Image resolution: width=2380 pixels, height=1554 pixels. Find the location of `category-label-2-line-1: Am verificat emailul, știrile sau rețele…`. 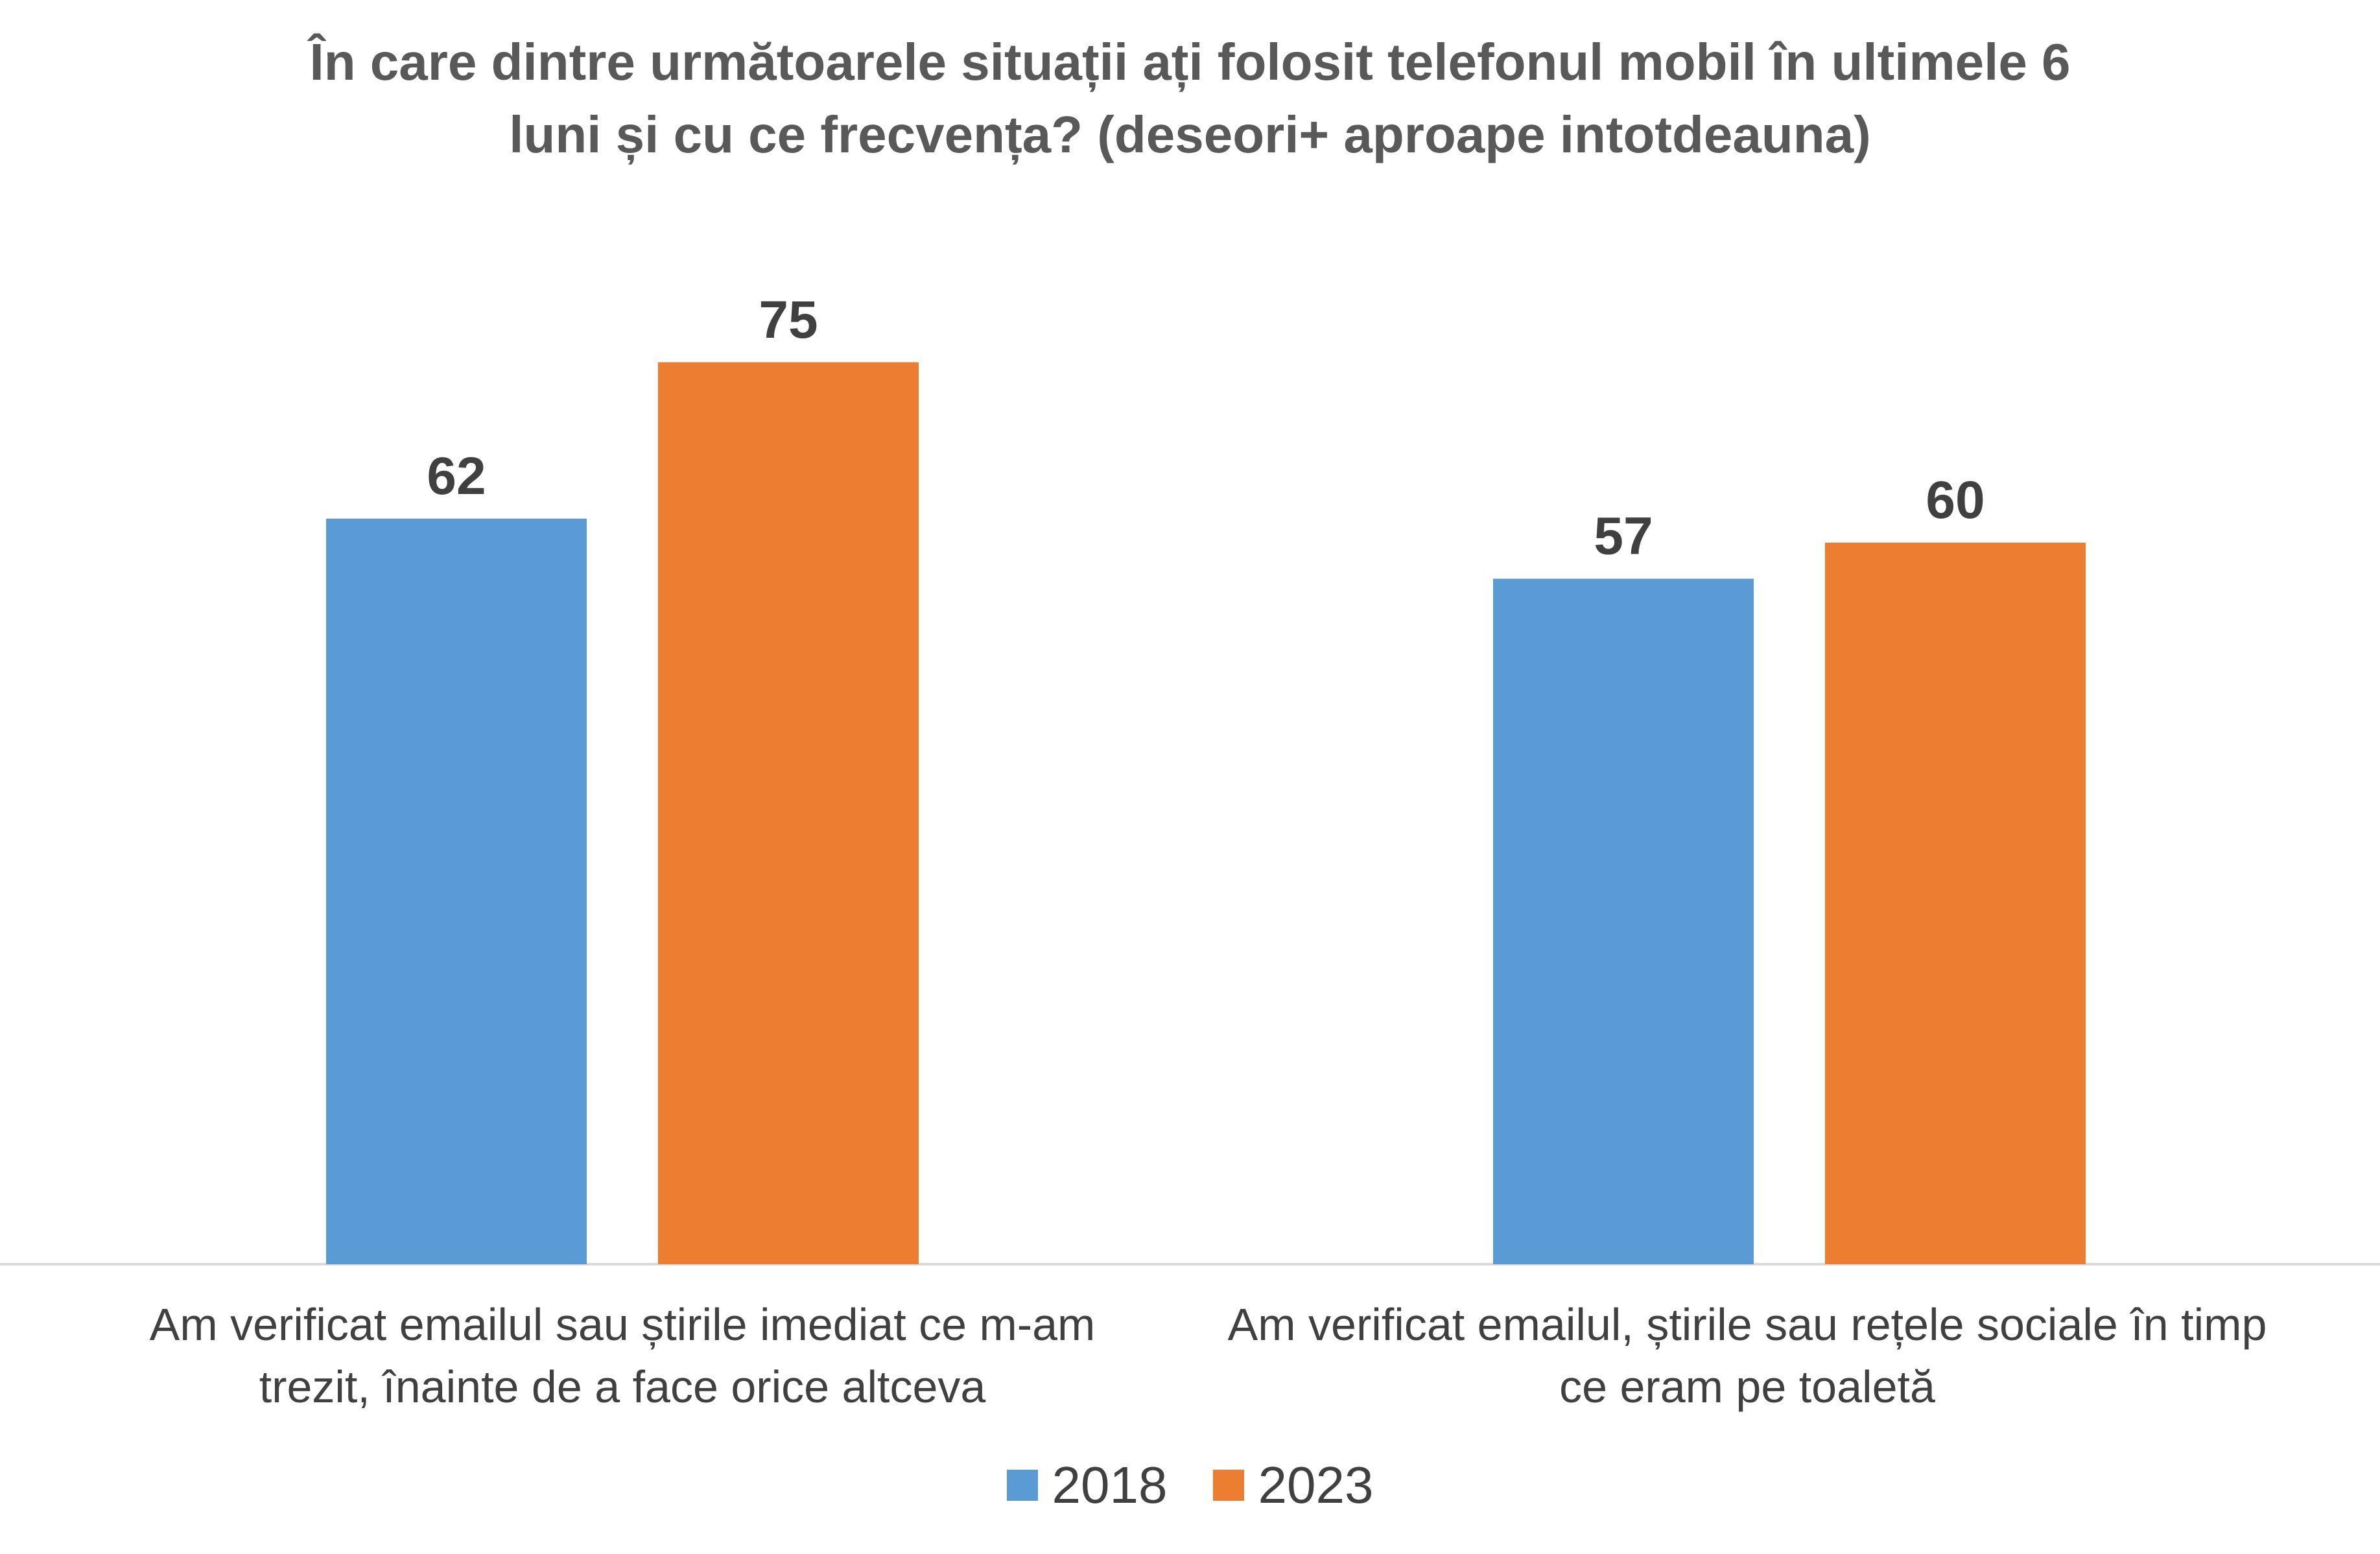

category-label-2-line-1: Am verificat emailul, știrile sau rețele… is located at coordinates (1747, 1324).